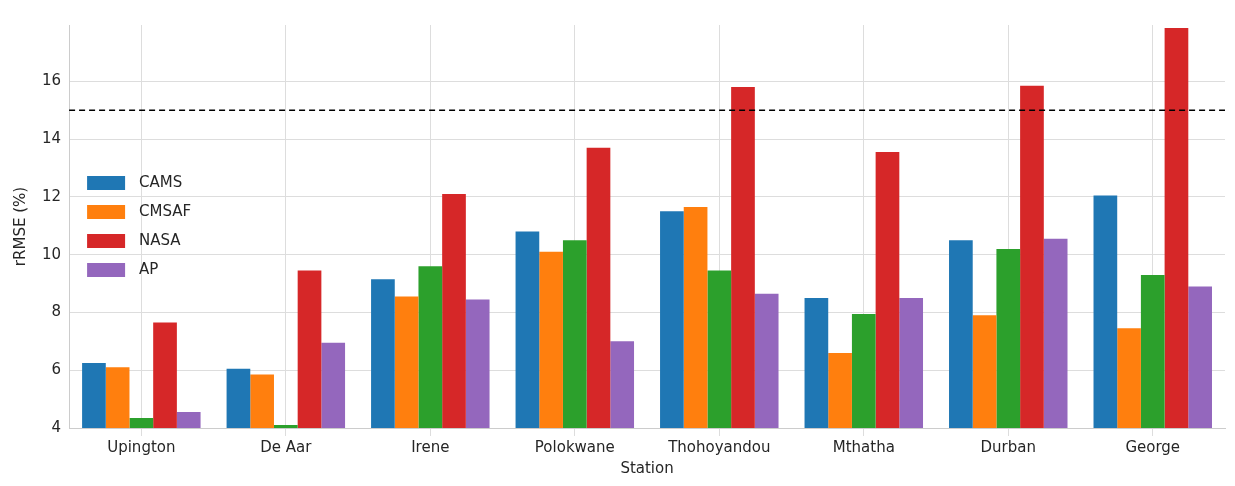 The height and width of the screenshot is (486, 1235). What do you see at coordinates (574, 446) in the screenshot?
I see `x-tick-label: Polokwane` at bounding box center [574, 446].